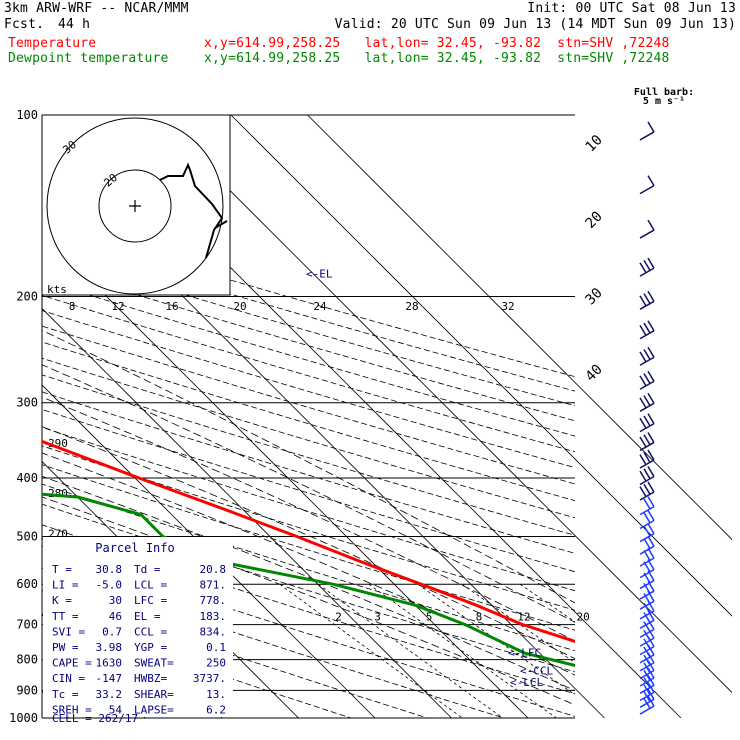 Image resolution: width=740 pixels, height=740 pixels. I want to click on parcel-key: T =, so click(62, 569).